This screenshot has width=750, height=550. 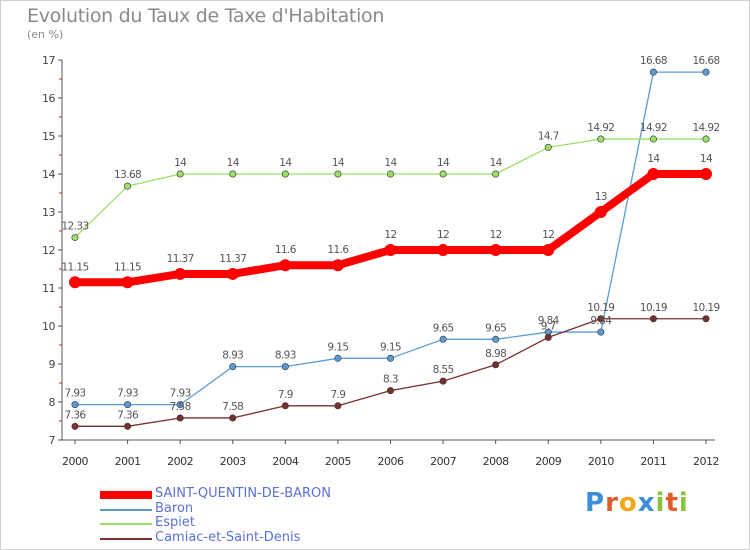 What do you see at coordinates (285, 395) in the screenshot?
I see `data-label: 7.9` at bounding box center [285, 395].